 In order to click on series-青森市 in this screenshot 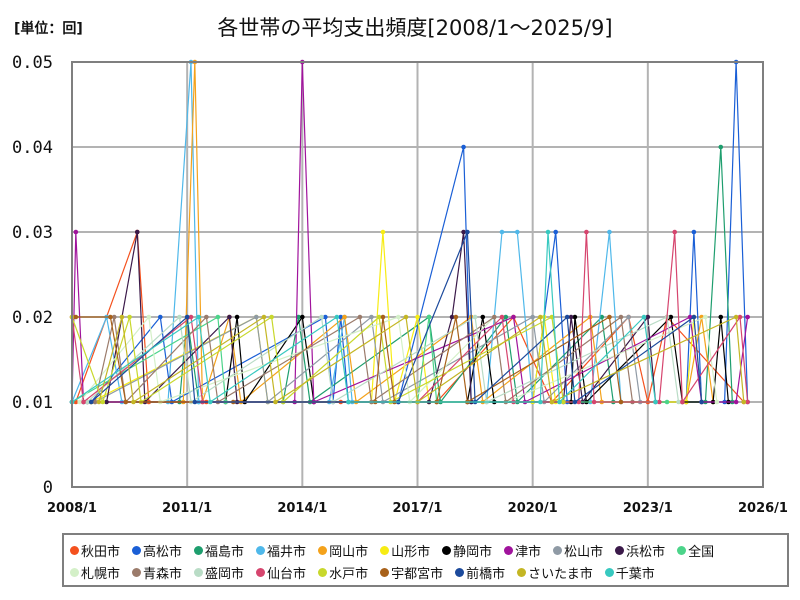, I will do `click(363, 359)`.